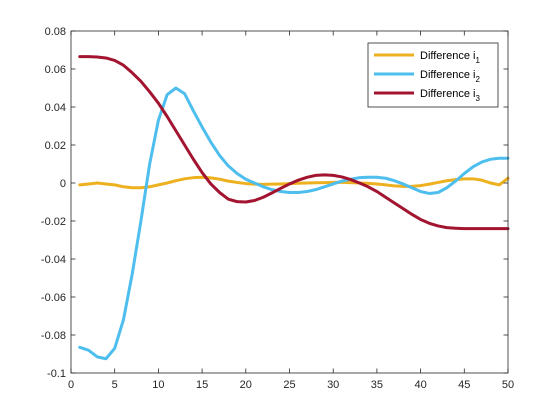 The width and height of the screenshot is (560, 420). I want to click on x-tick-label: 40, so click(420, 385).